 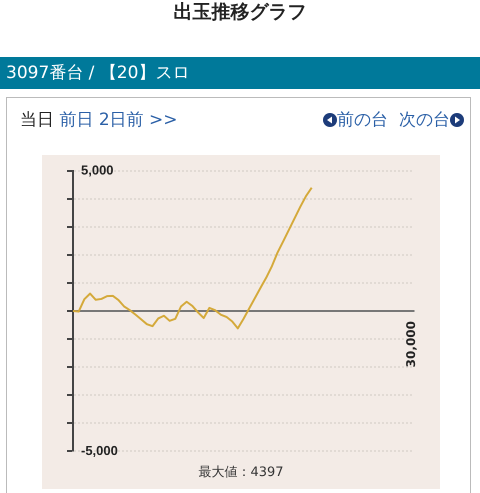 What do you see at coordinates (76, 120) in the screenshot?
I see `text: 前日` at bounding box center [76, 120].